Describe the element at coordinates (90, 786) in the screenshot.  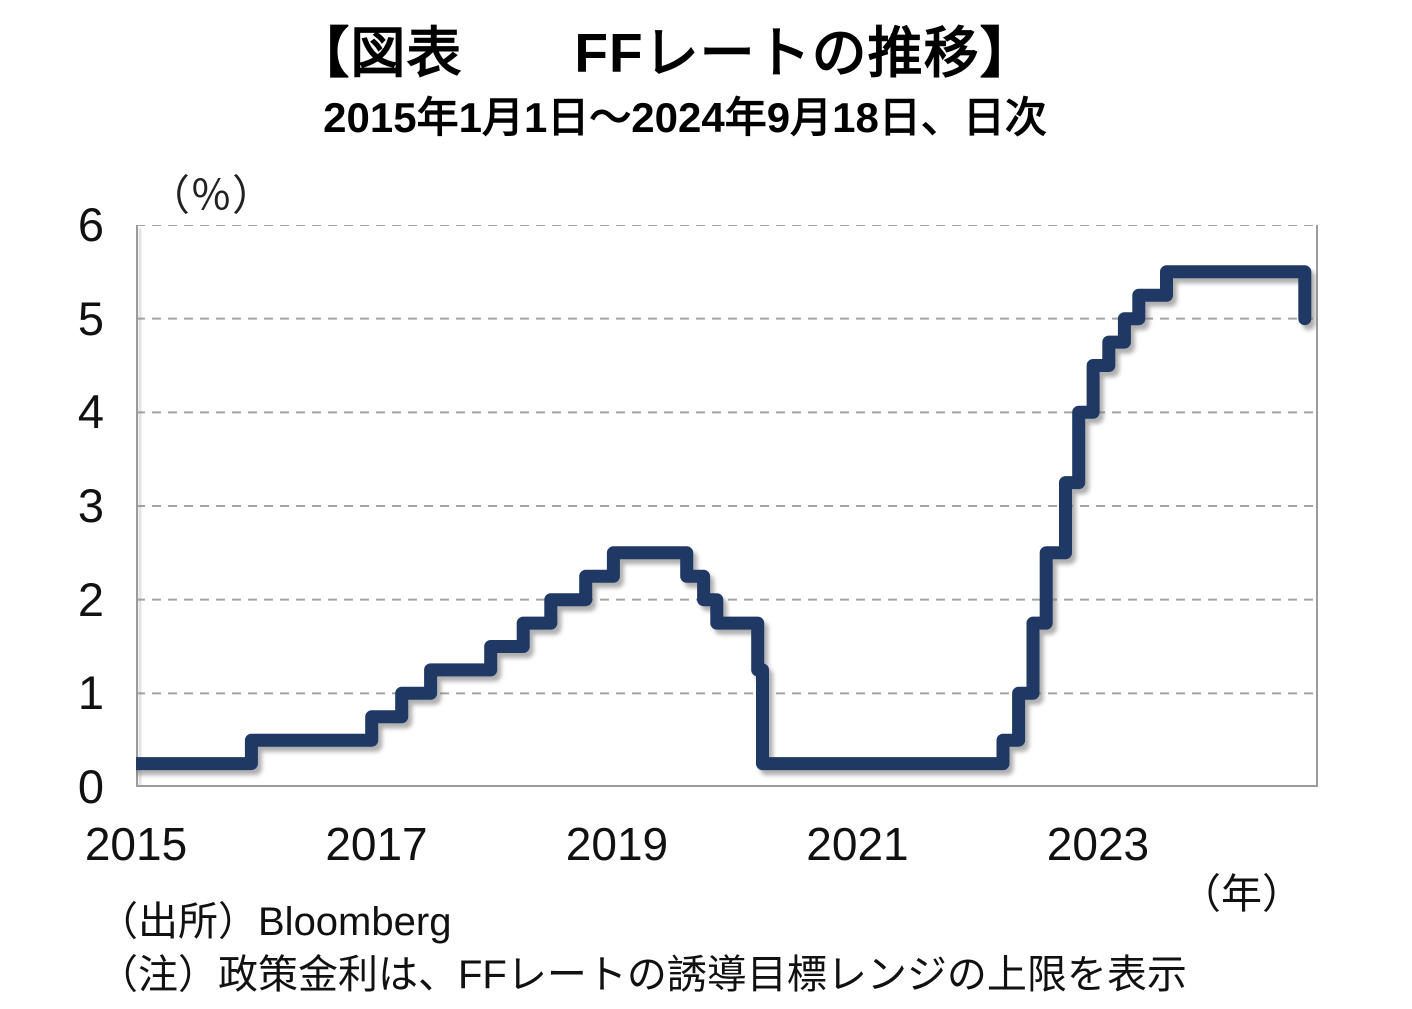
I see `y-axis-tick-label: 0` at that location.